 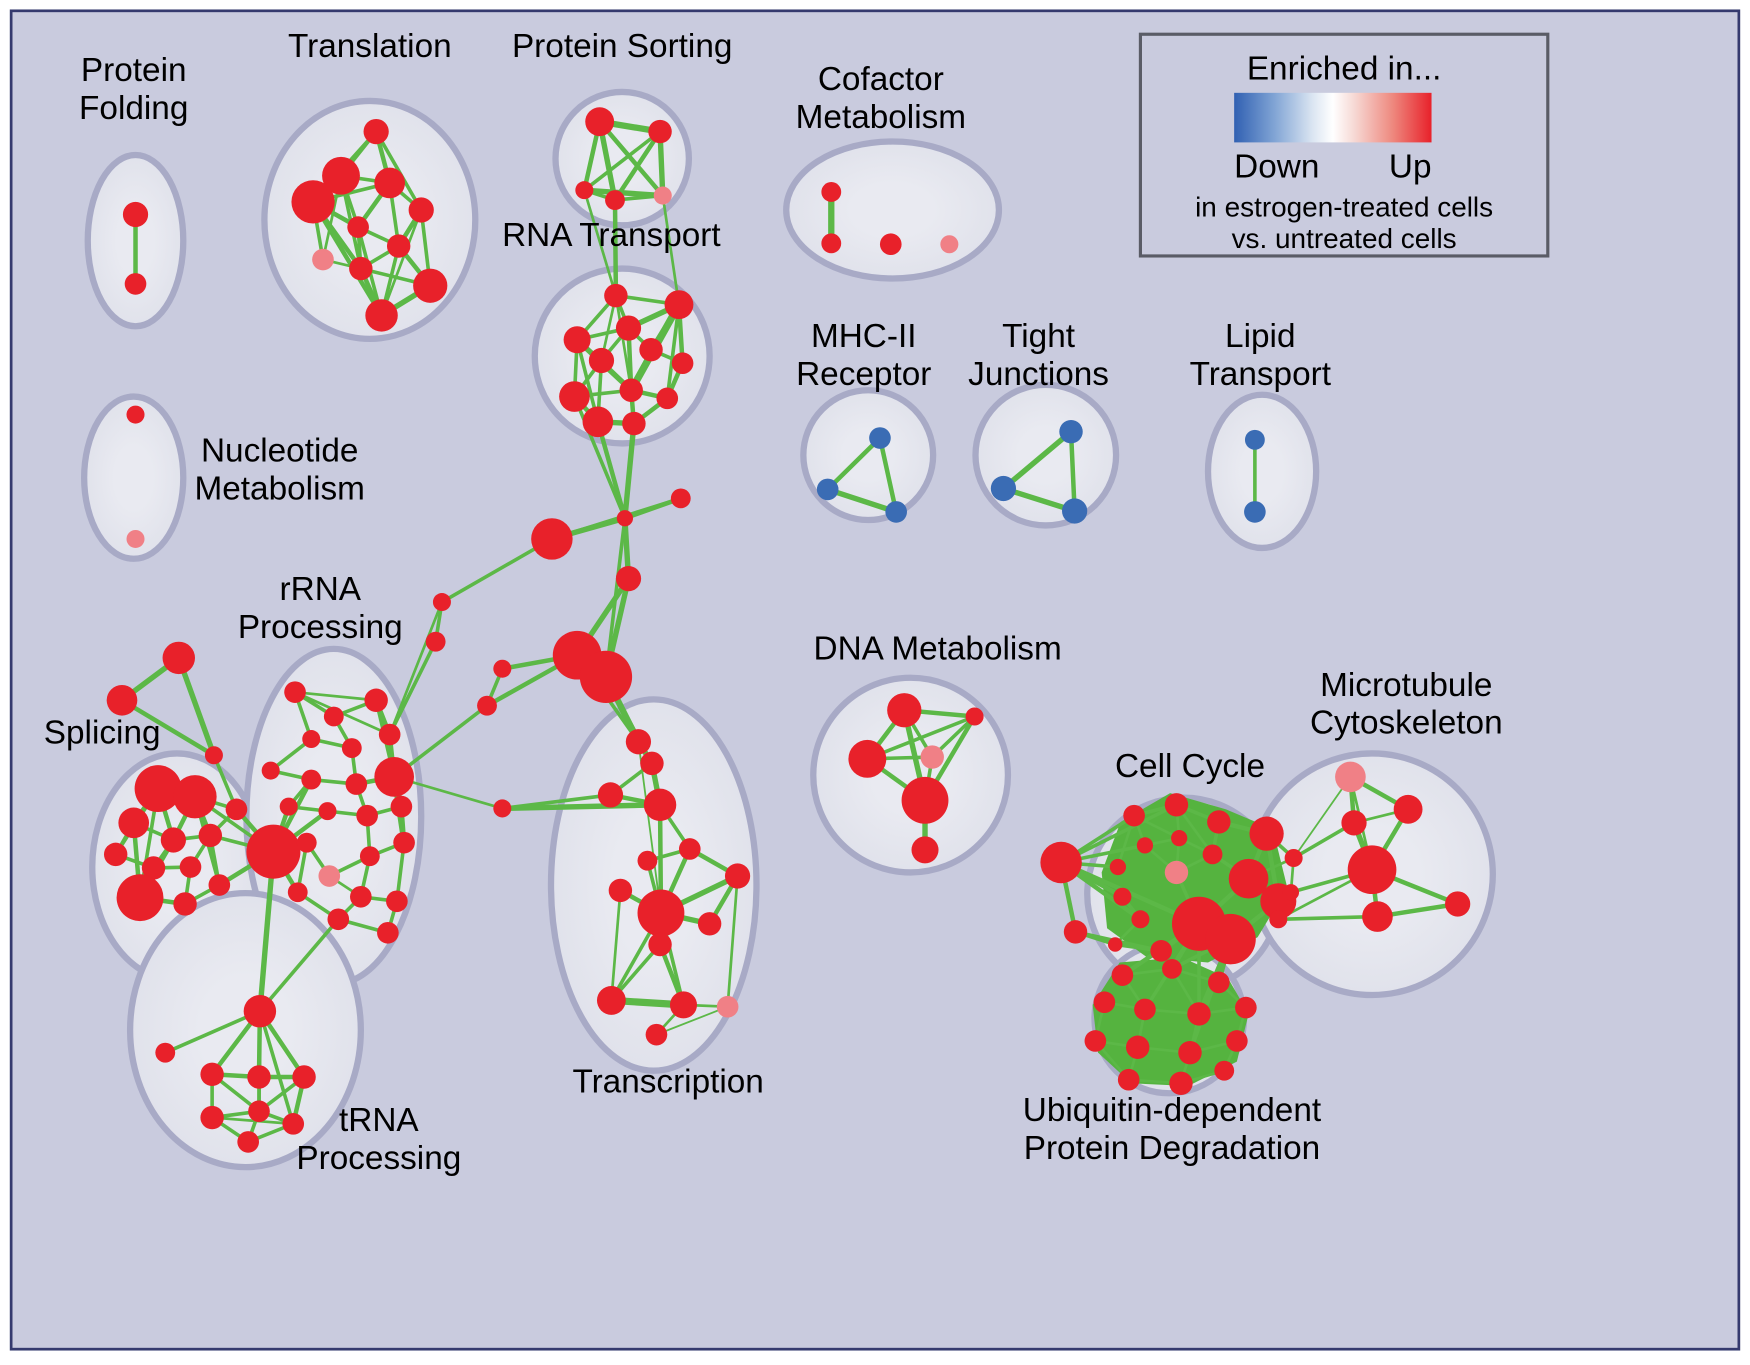 I want to click on cluster-cell-cycle-label: Cell Cycle, so click(x=1190, y=766).